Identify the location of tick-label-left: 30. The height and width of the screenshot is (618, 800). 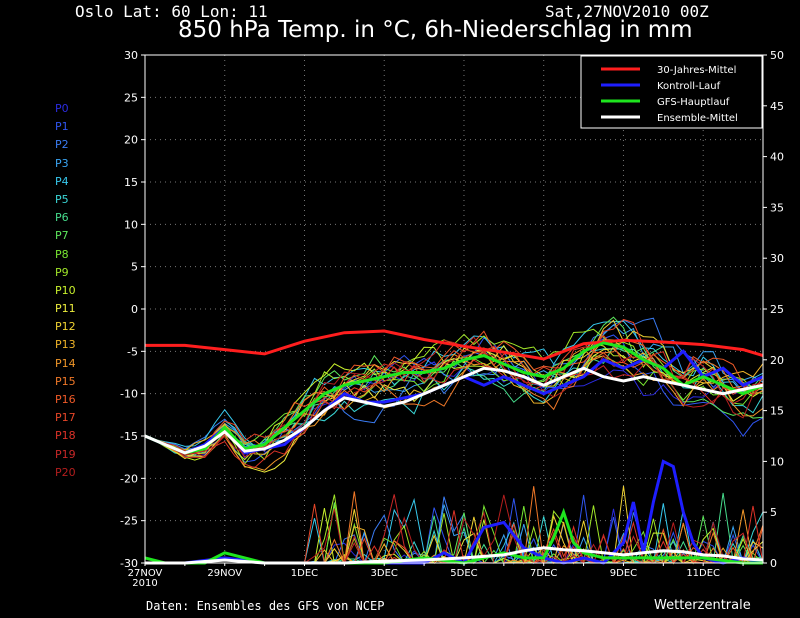
(131, 55).